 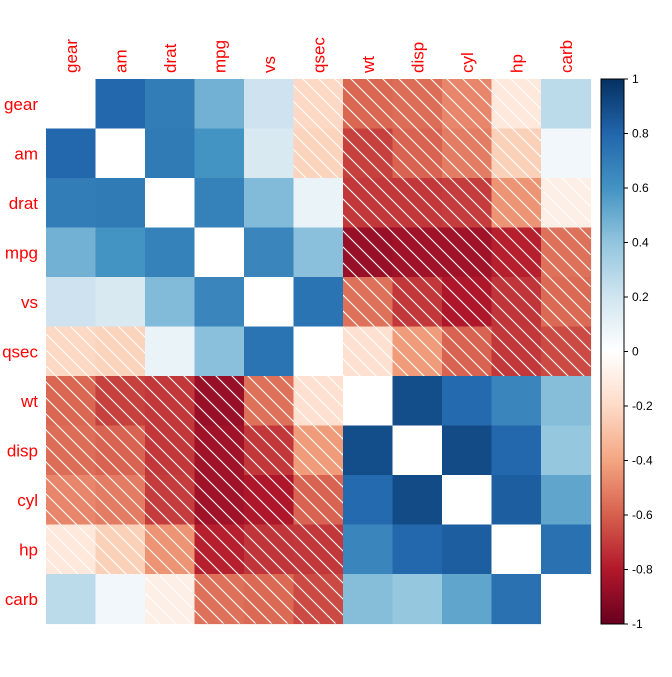 I want to click on heatmap-cell-disp-carb, so click(x=566, y=450).